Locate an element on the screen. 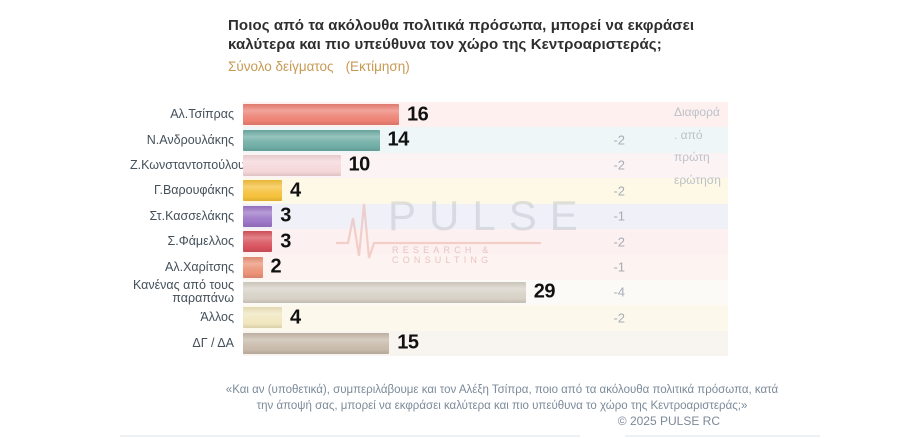  value-label: 15 is located at coordinates (408, 342).